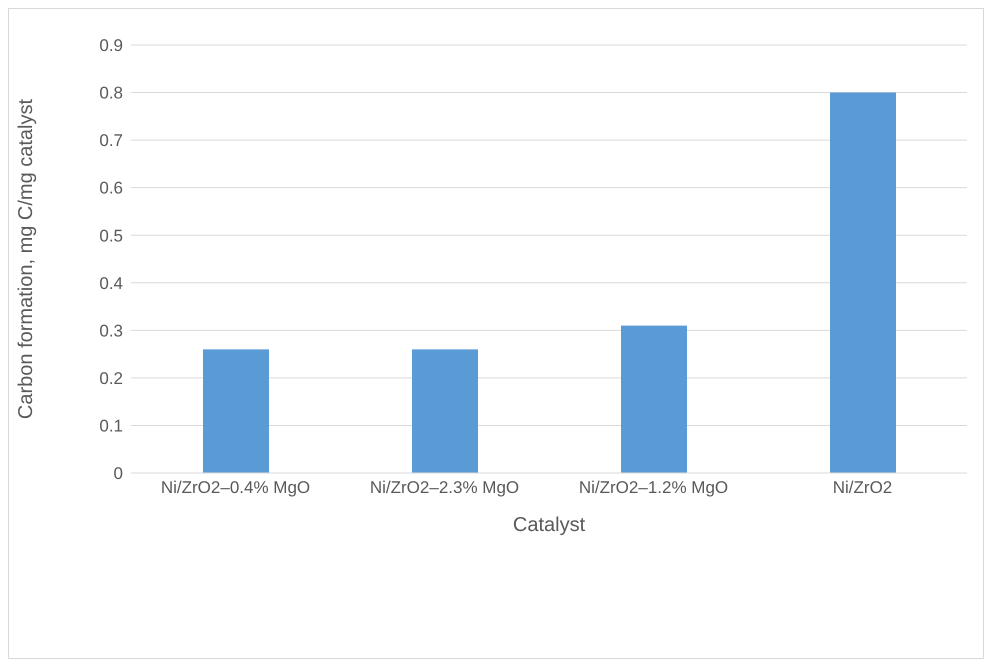 The width and height of the screenshot is (992, 667). I want to click on y-tick-label: 0.9, so click(111, 46).